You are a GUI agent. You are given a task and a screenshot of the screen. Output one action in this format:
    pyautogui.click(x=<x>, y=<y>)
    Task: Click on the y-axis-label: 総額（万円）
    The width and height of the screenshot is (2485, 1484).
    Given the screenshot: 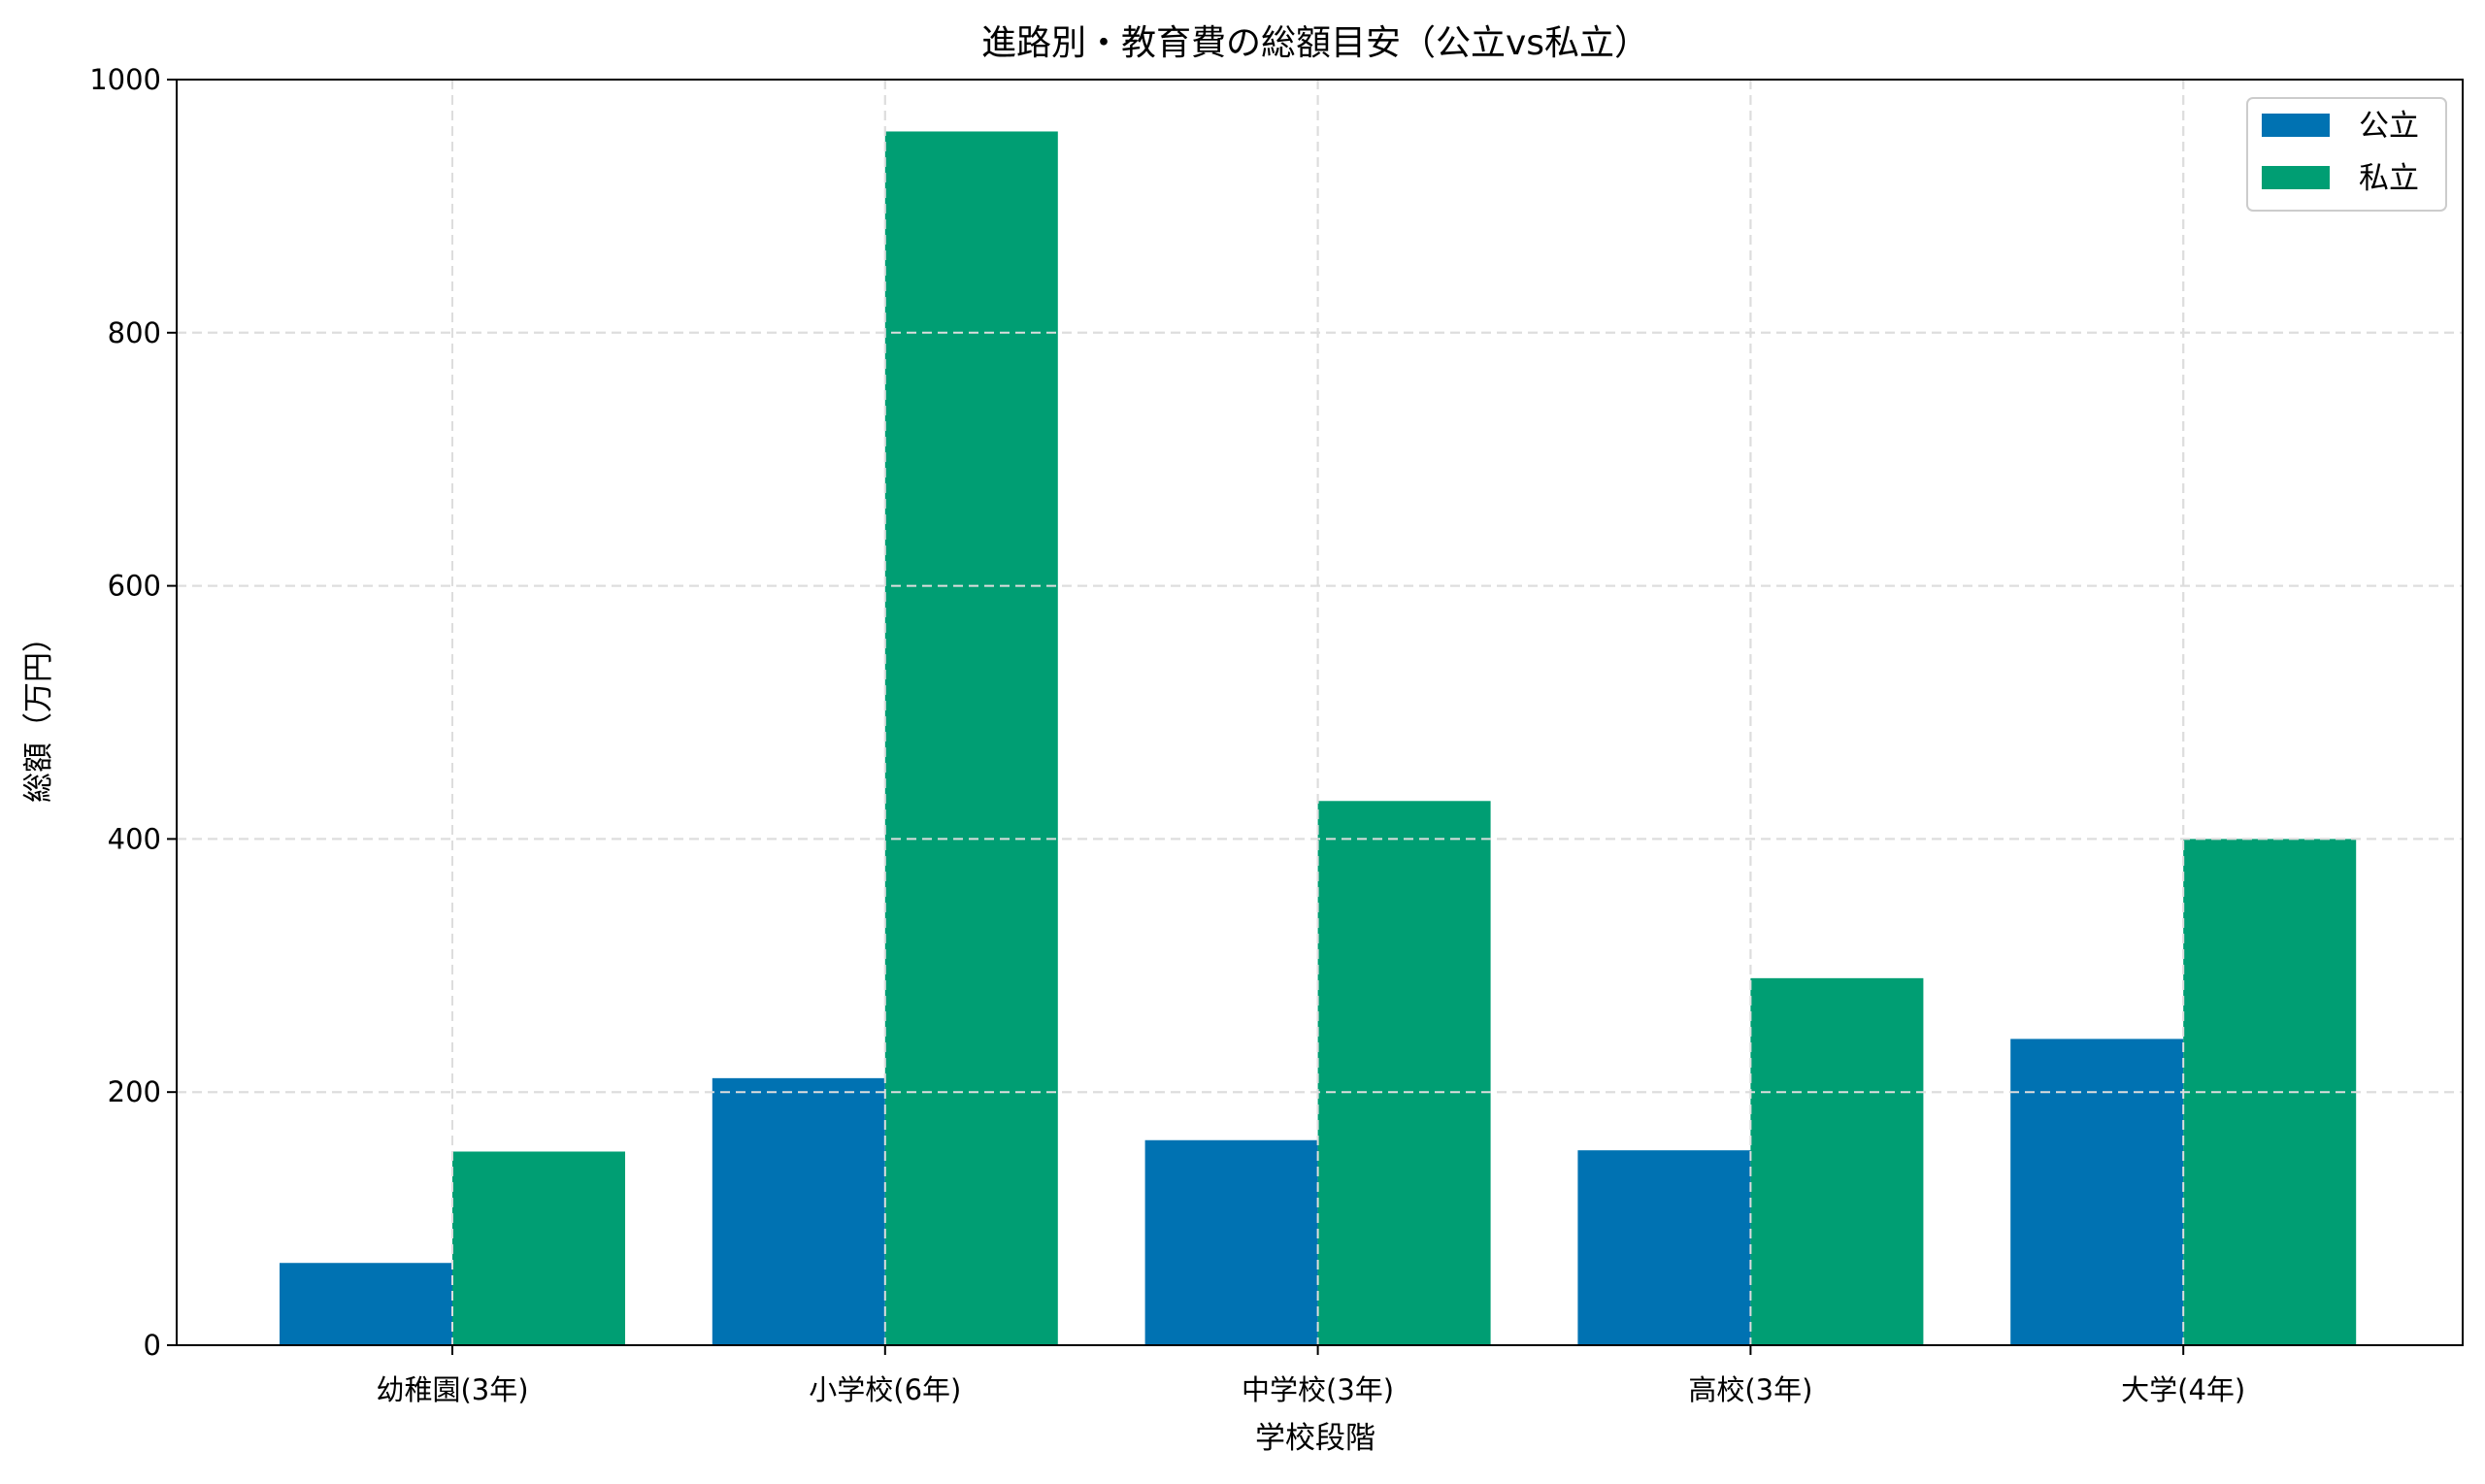 What is the action you would take?
    pyautogui.click(x=39, y=712)
    